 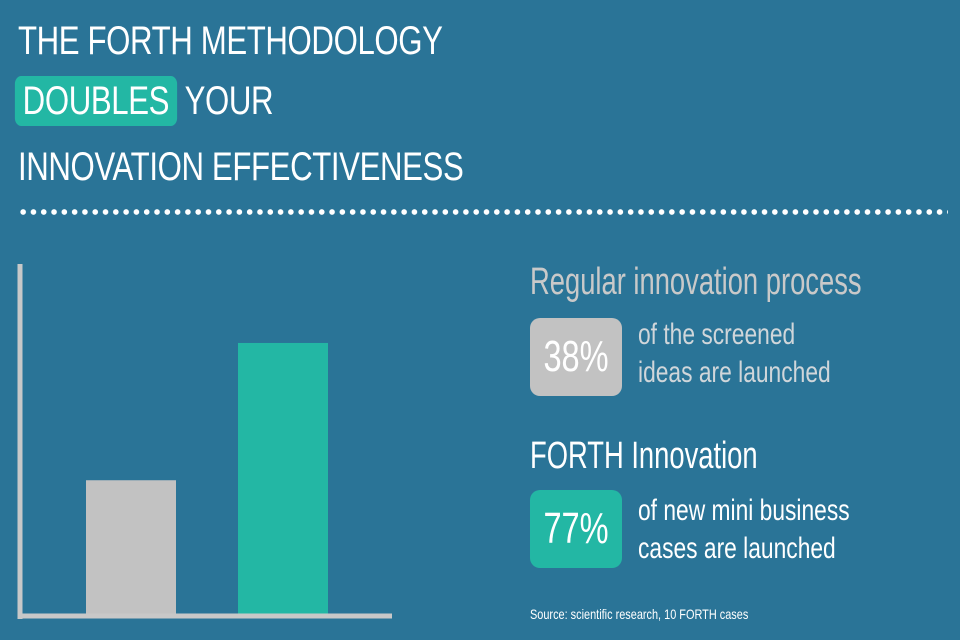 What do you see at coordinates (696, 282) in the screenshot?
I see `regular-process-title: Regular innovation process` at bounding box center [696, 282].